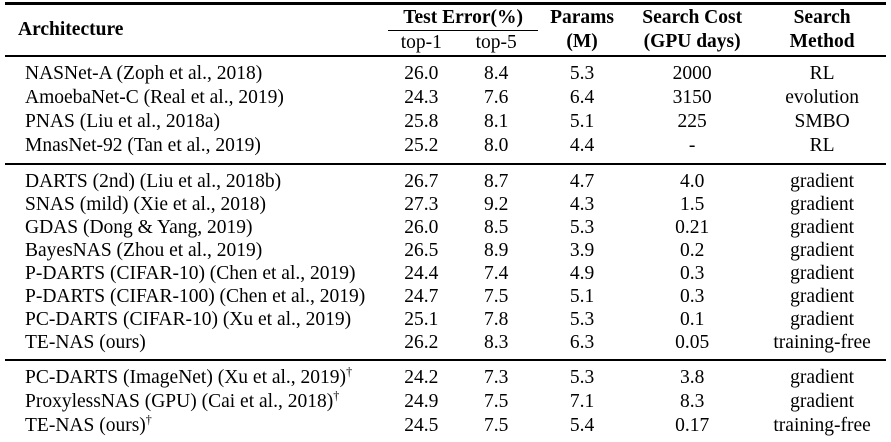 The width and height of the screenshot is (891, 442). Describe the element at coordinates (496, 145) in the screenshot. I see `top5-value: 8.0` at that location.